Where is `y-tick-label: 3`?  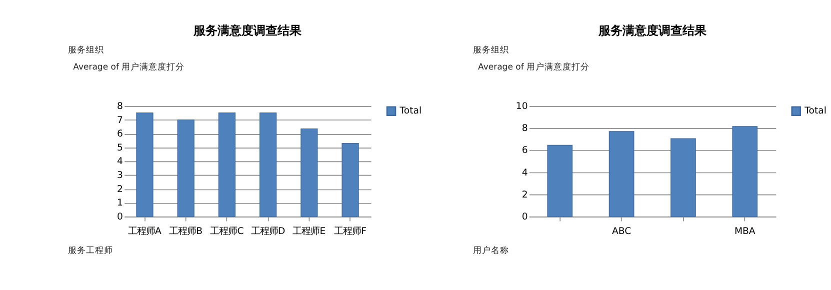 y-tick-label: 3 is located at coordinates (119, 176).